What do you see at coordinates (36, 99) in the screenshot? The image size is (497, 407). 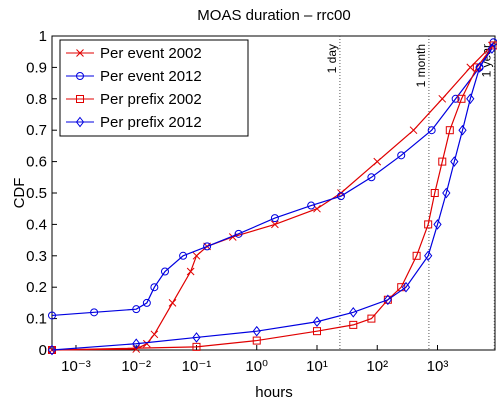 I see `y-tick-label: 0.8` at bounding box center [36, 99].